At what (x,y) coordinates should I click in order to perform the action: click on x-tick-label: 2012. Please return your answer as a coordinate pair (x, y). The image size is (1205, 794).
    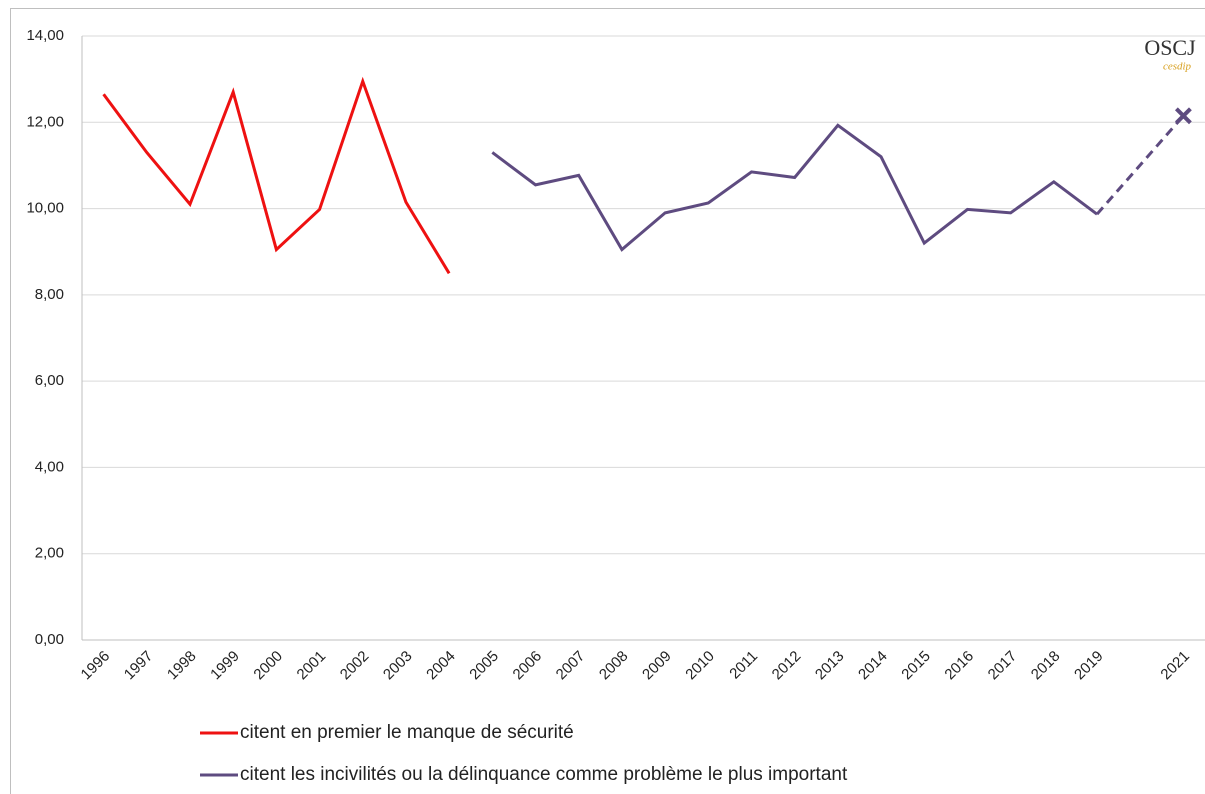
    Looking at the image, I should click on (787, 666).